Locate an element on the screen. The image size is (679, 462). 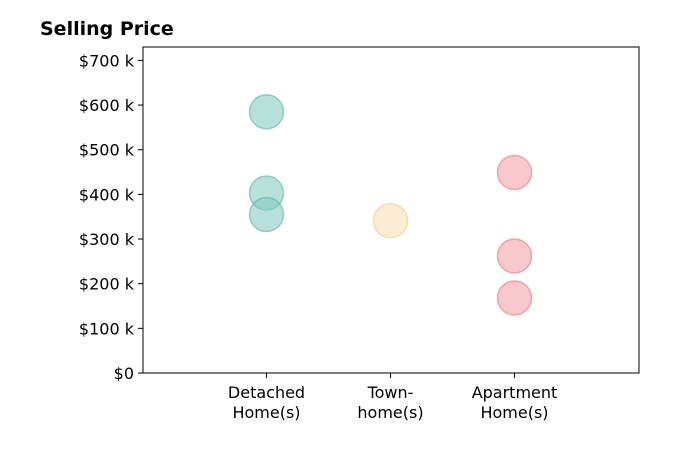
y-tick-label: $300 k is located at coordinates (107, 239).